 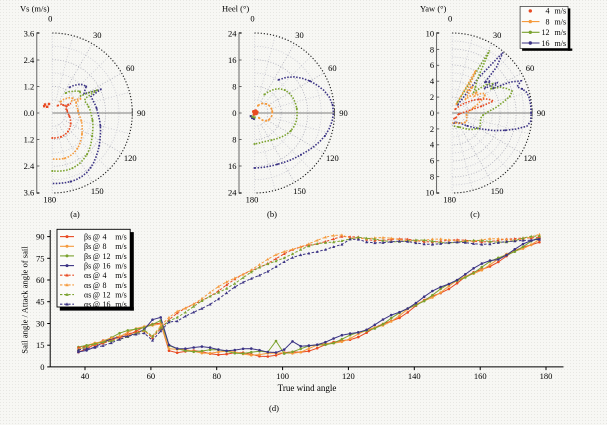 What do you see at coordinates (40, 258) in the screenshot?
I see `svg-text: 75` at bounding box center [40, 258].